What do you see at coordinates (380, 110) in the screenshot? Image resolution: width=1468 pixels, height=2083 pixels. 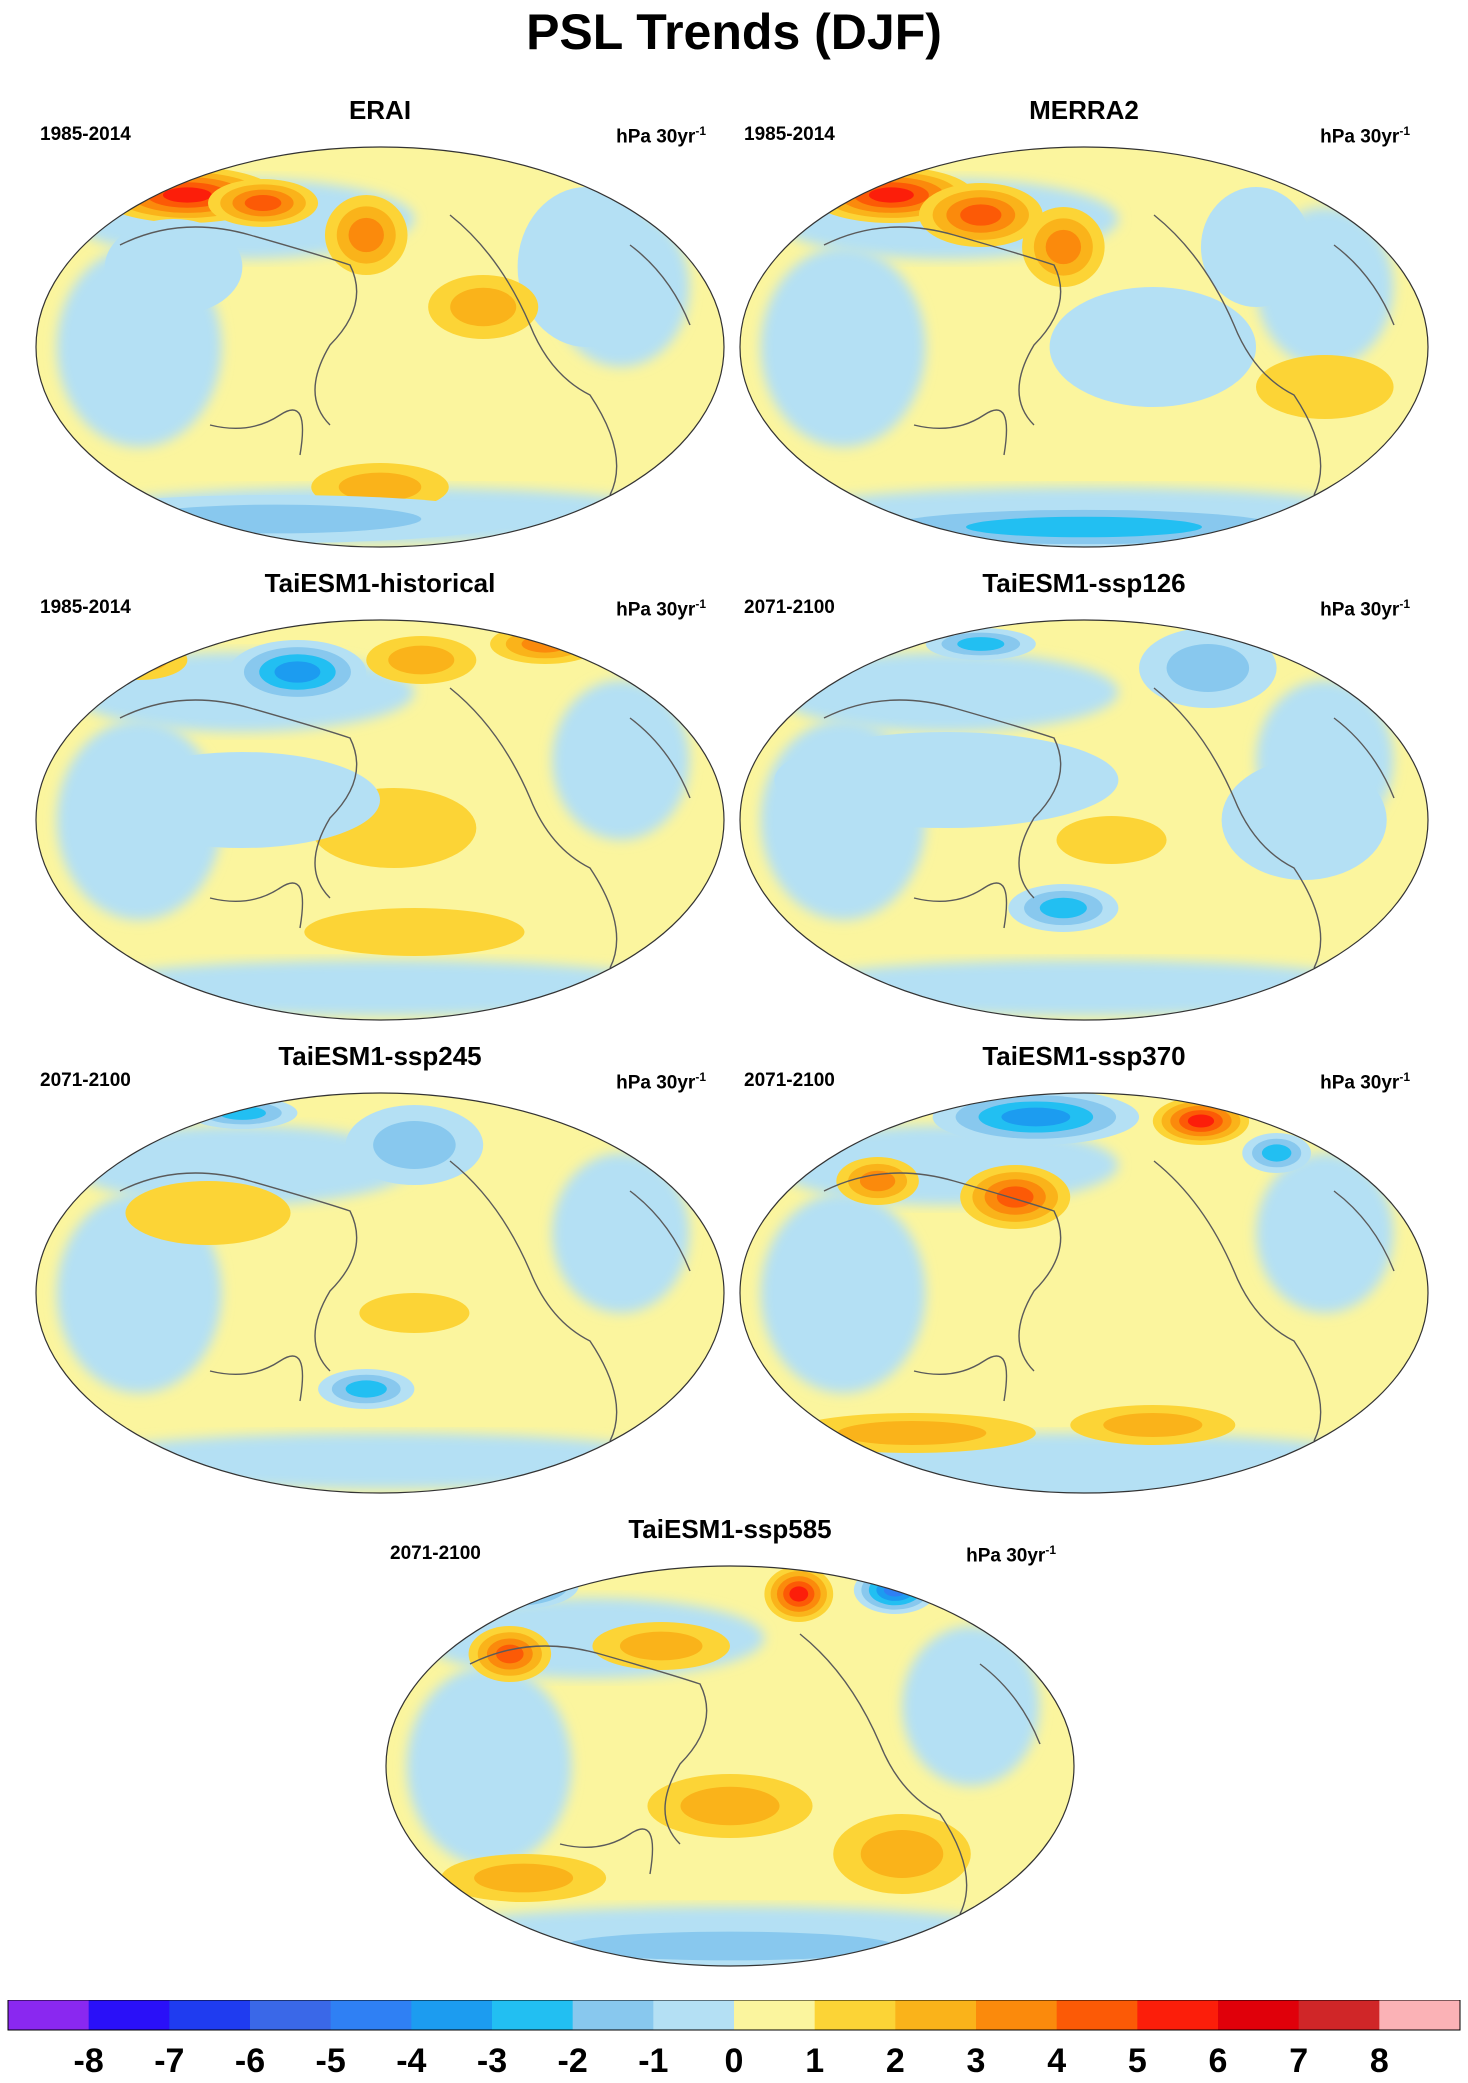 I see `panel-title: ERAI` at bounding box center [380, 110].